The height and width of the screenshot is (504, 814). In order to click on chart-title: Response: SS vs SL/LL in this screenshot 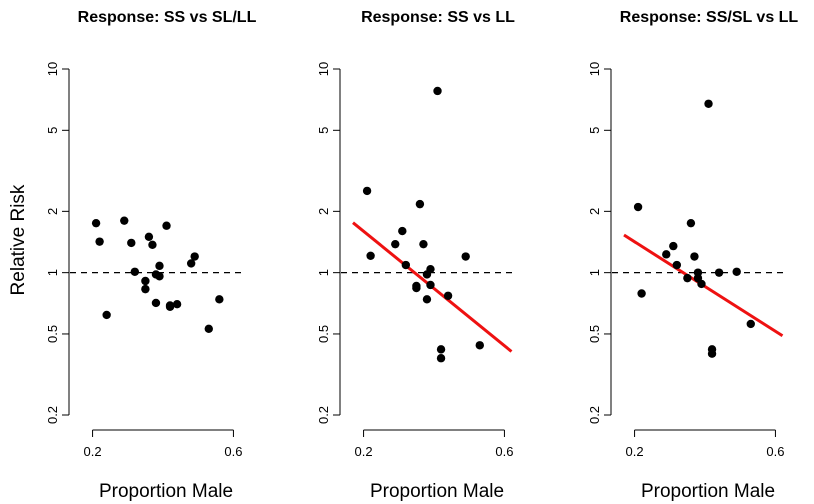, I will do `click(167, 17)`.